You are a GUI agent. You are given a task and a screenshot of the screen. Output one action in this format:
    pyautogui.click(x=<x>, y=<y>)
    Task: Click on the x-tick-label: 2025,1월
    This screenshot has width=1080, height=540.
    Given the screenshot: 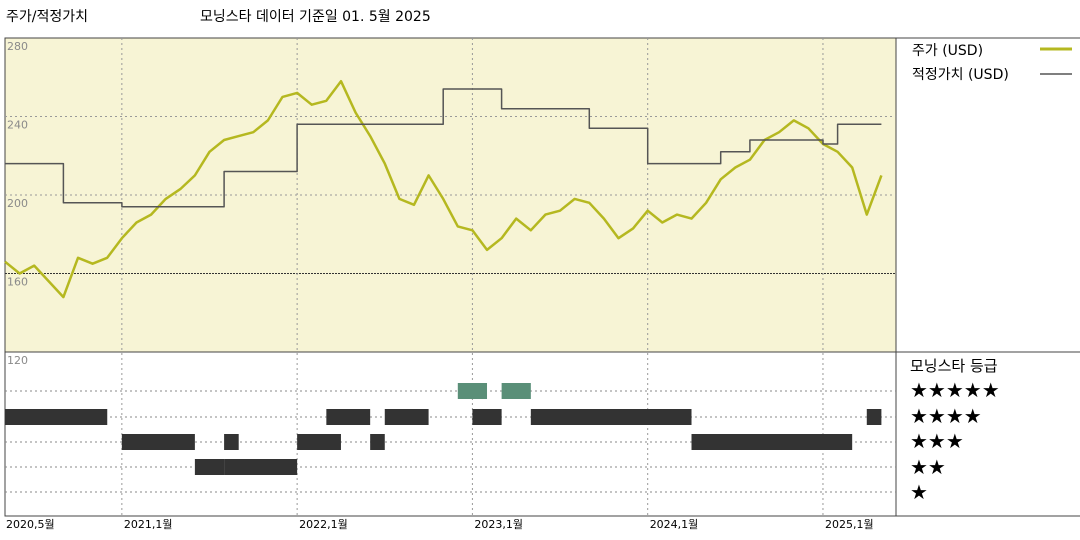 What is the action you would take?
    pyautogui.click(x=849, y=524)
    